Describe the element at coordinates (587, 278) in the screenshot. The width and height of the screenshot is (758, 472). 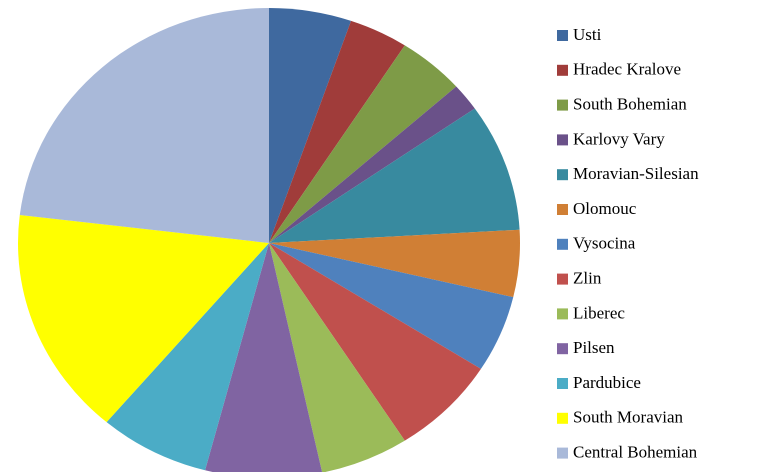
I see `legend-label: Zlin` at that location.